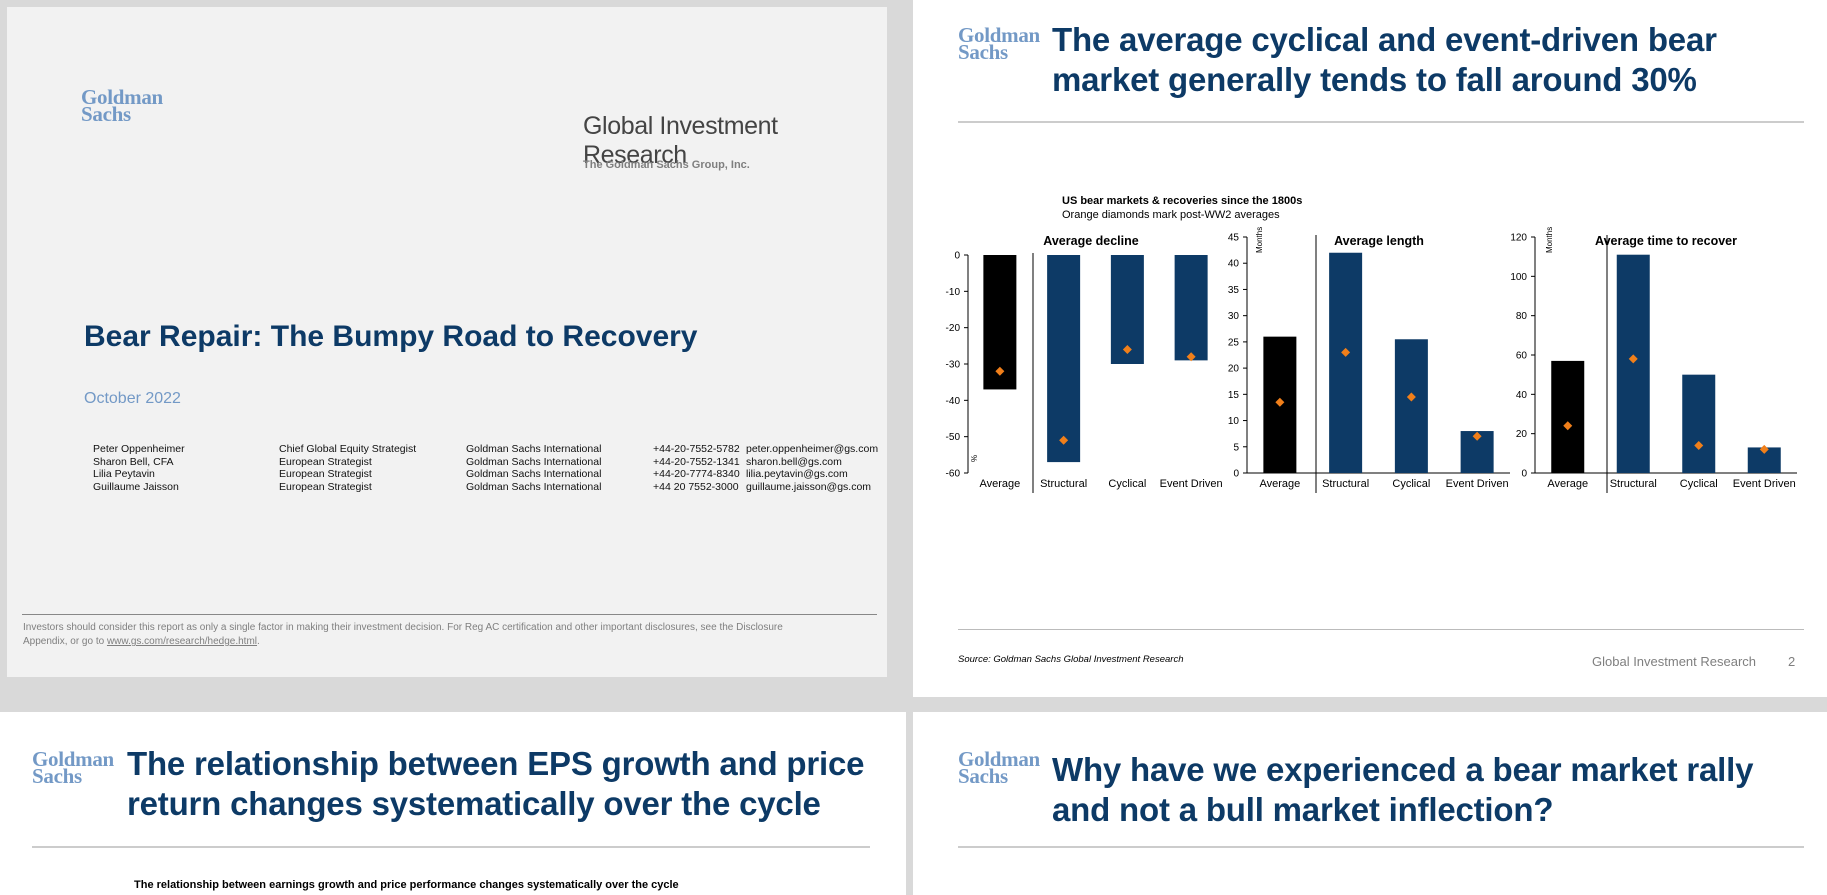 The image size is (1827, 895). Describe the element at coordinates (136, 486) in the screenshot. I see `author-name: Guillaume Jaisson` at that location.